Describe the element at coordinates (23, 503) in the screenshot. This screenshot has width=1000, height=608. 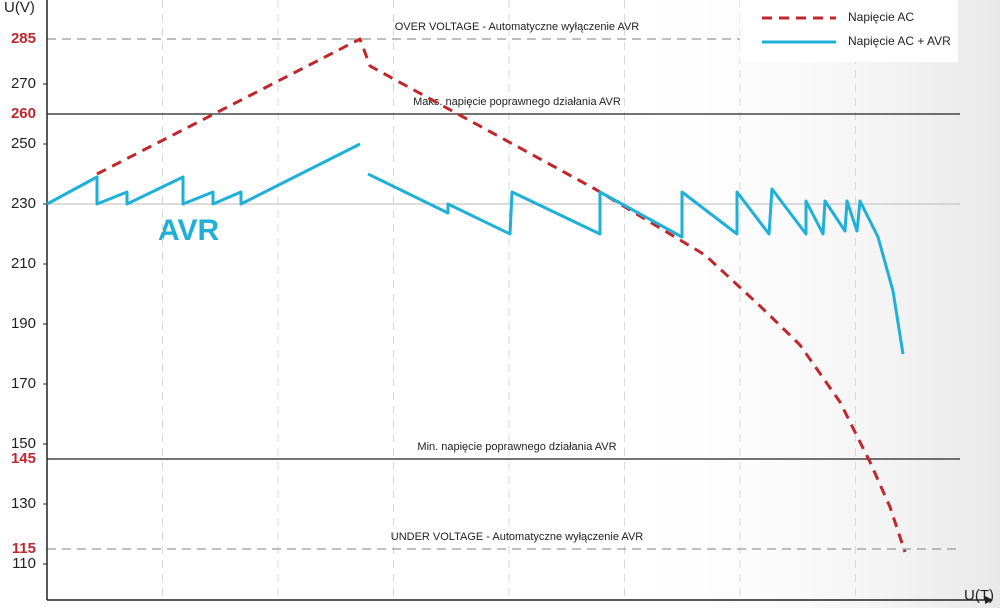
I see `y-tick-label: 130` at that location.